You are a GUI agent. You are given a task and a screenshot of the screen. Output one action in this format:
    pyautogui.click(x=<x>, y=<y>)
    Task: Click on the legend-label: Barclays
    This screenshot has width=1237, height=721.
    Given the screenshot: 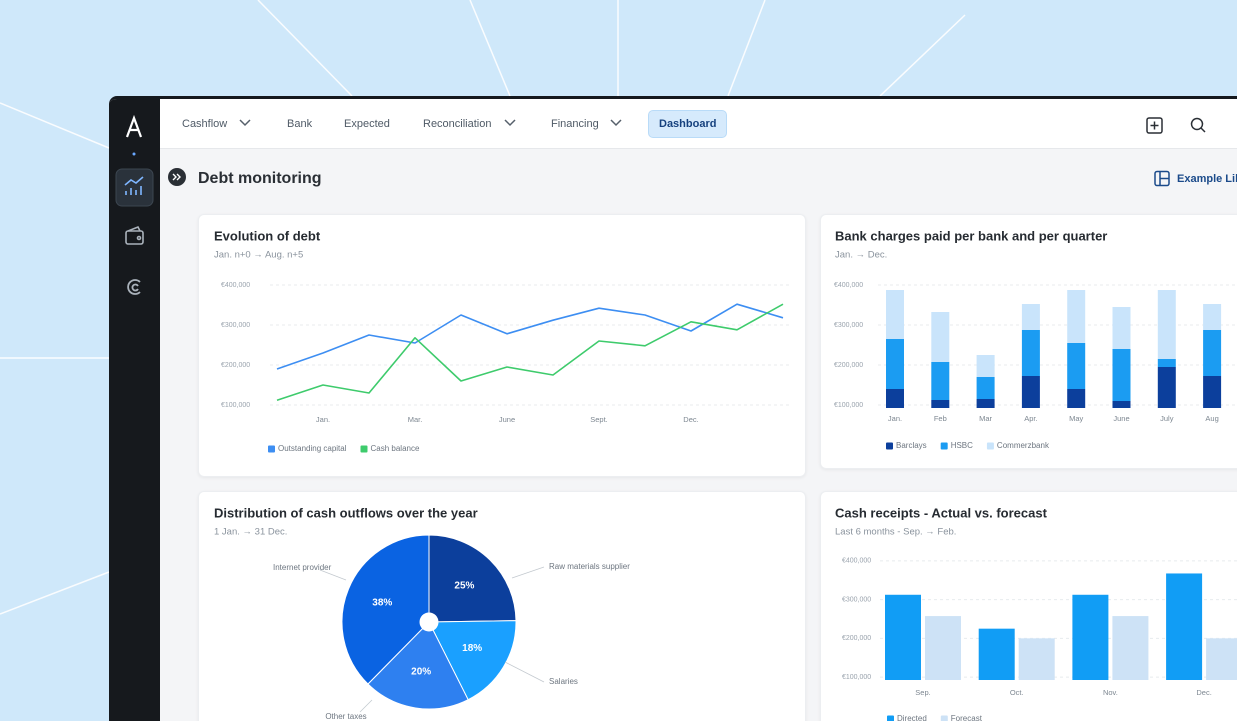 What is the action you would take?
    pyautogui.click(x=911, y=445)
    